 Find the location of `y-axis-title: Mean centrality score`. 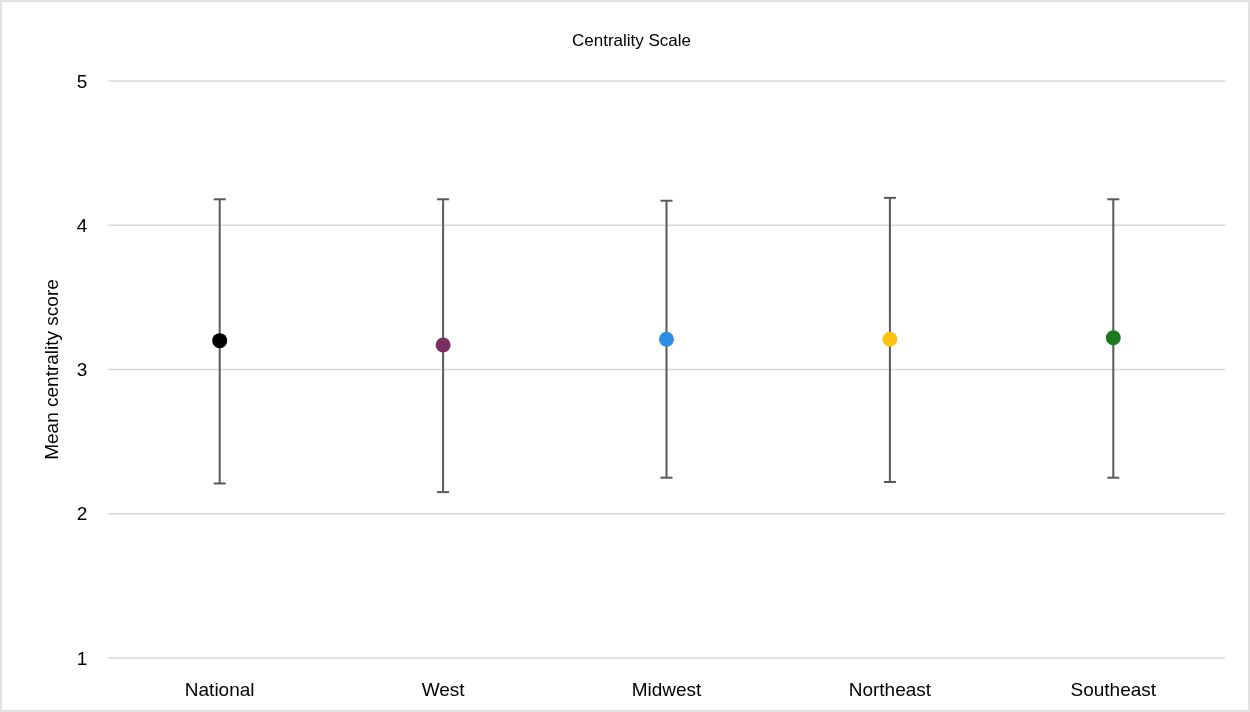

y-axis-title: Mean centrality score is located at coordinates (51, 369).